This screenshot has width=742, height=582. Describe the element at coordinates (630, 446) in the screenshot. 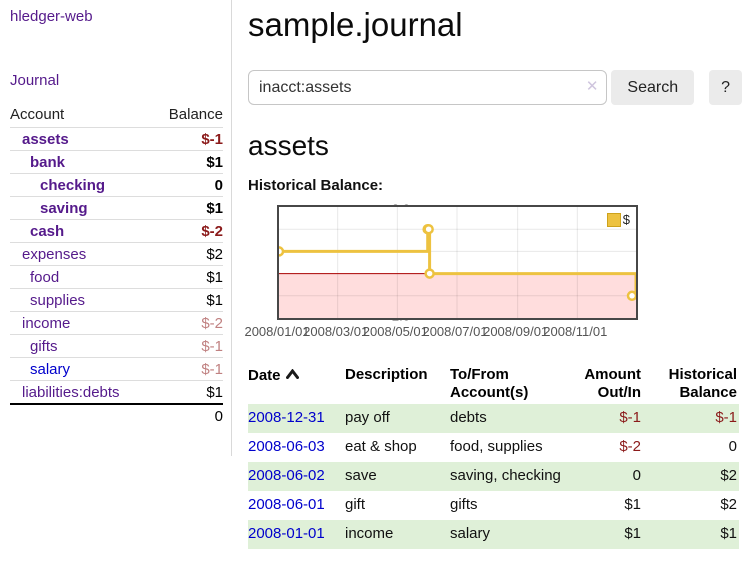

I see `transaction-amount: $-2` at that location.